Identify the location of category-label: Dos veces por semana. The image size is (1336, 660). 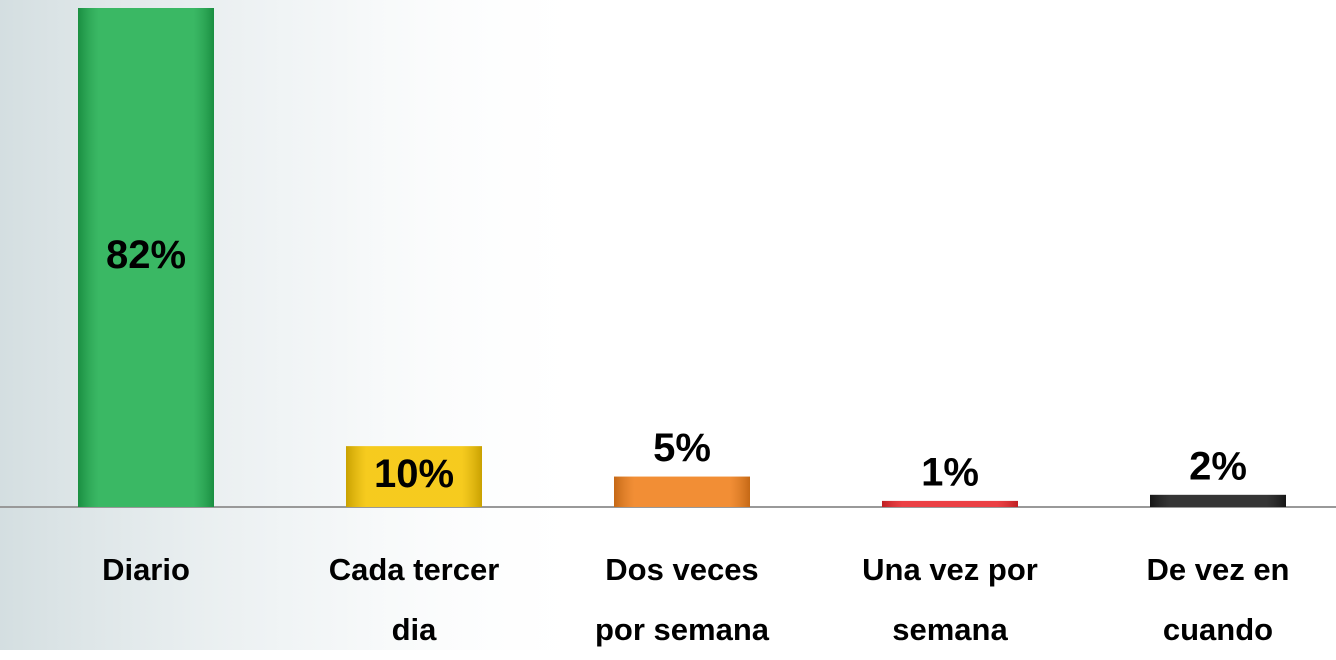
(681, 599).